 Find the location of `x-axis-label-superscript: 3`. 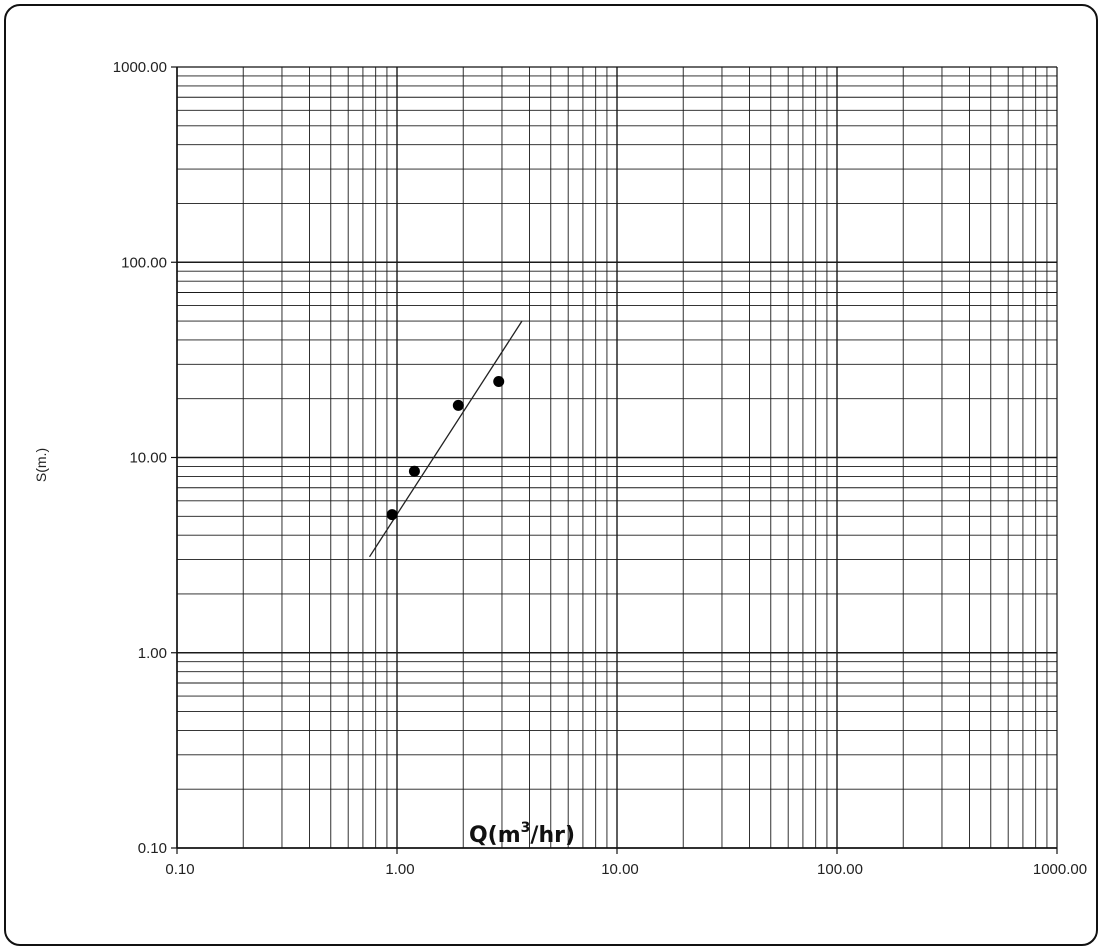

x-axis-label-superscript: 3 is located at coordinates (526, 828).